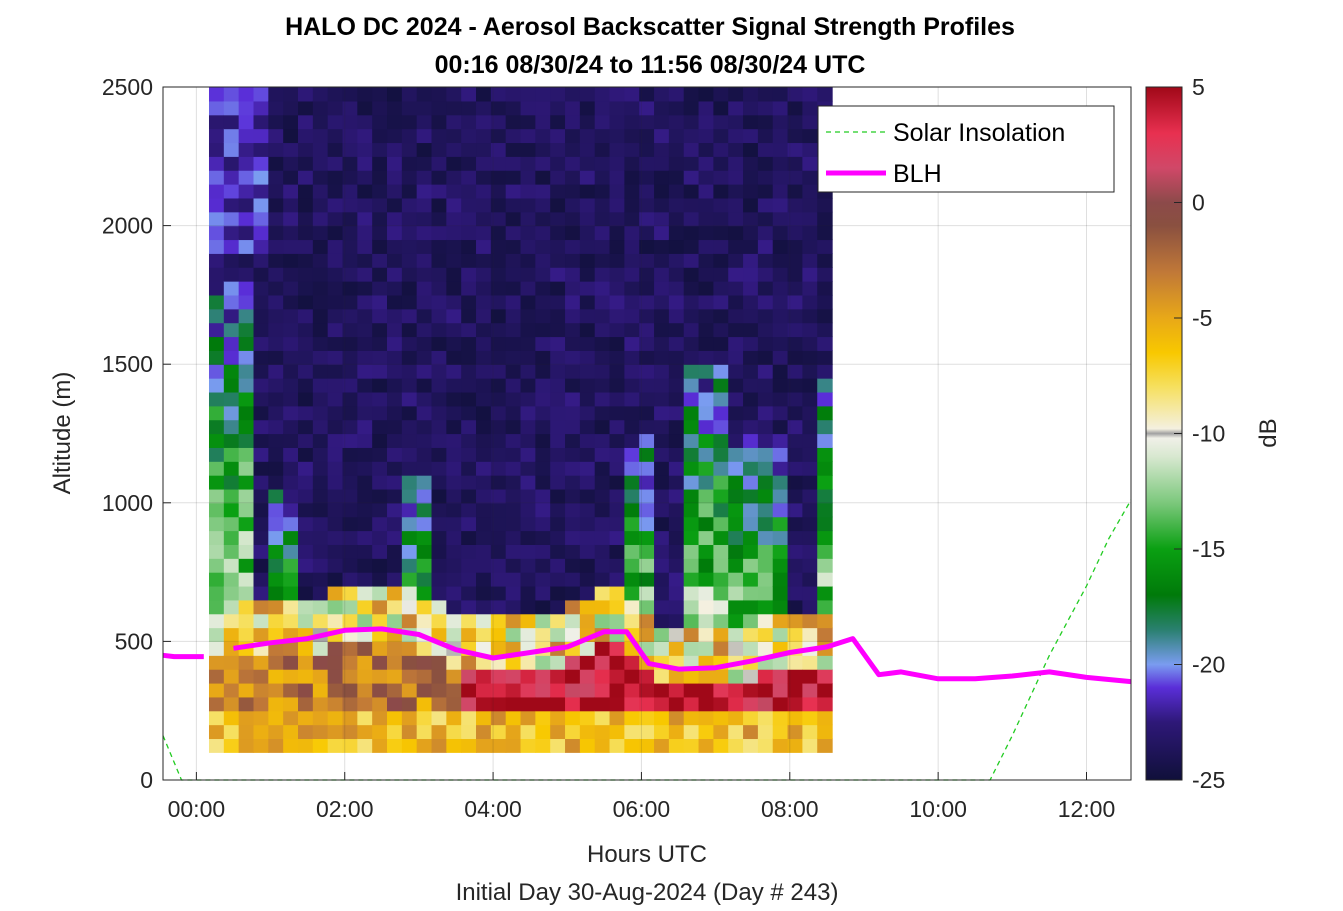 This screenshot has width=1343, height=911. I want to click on y-tick-label: 0, so click(146, 780).